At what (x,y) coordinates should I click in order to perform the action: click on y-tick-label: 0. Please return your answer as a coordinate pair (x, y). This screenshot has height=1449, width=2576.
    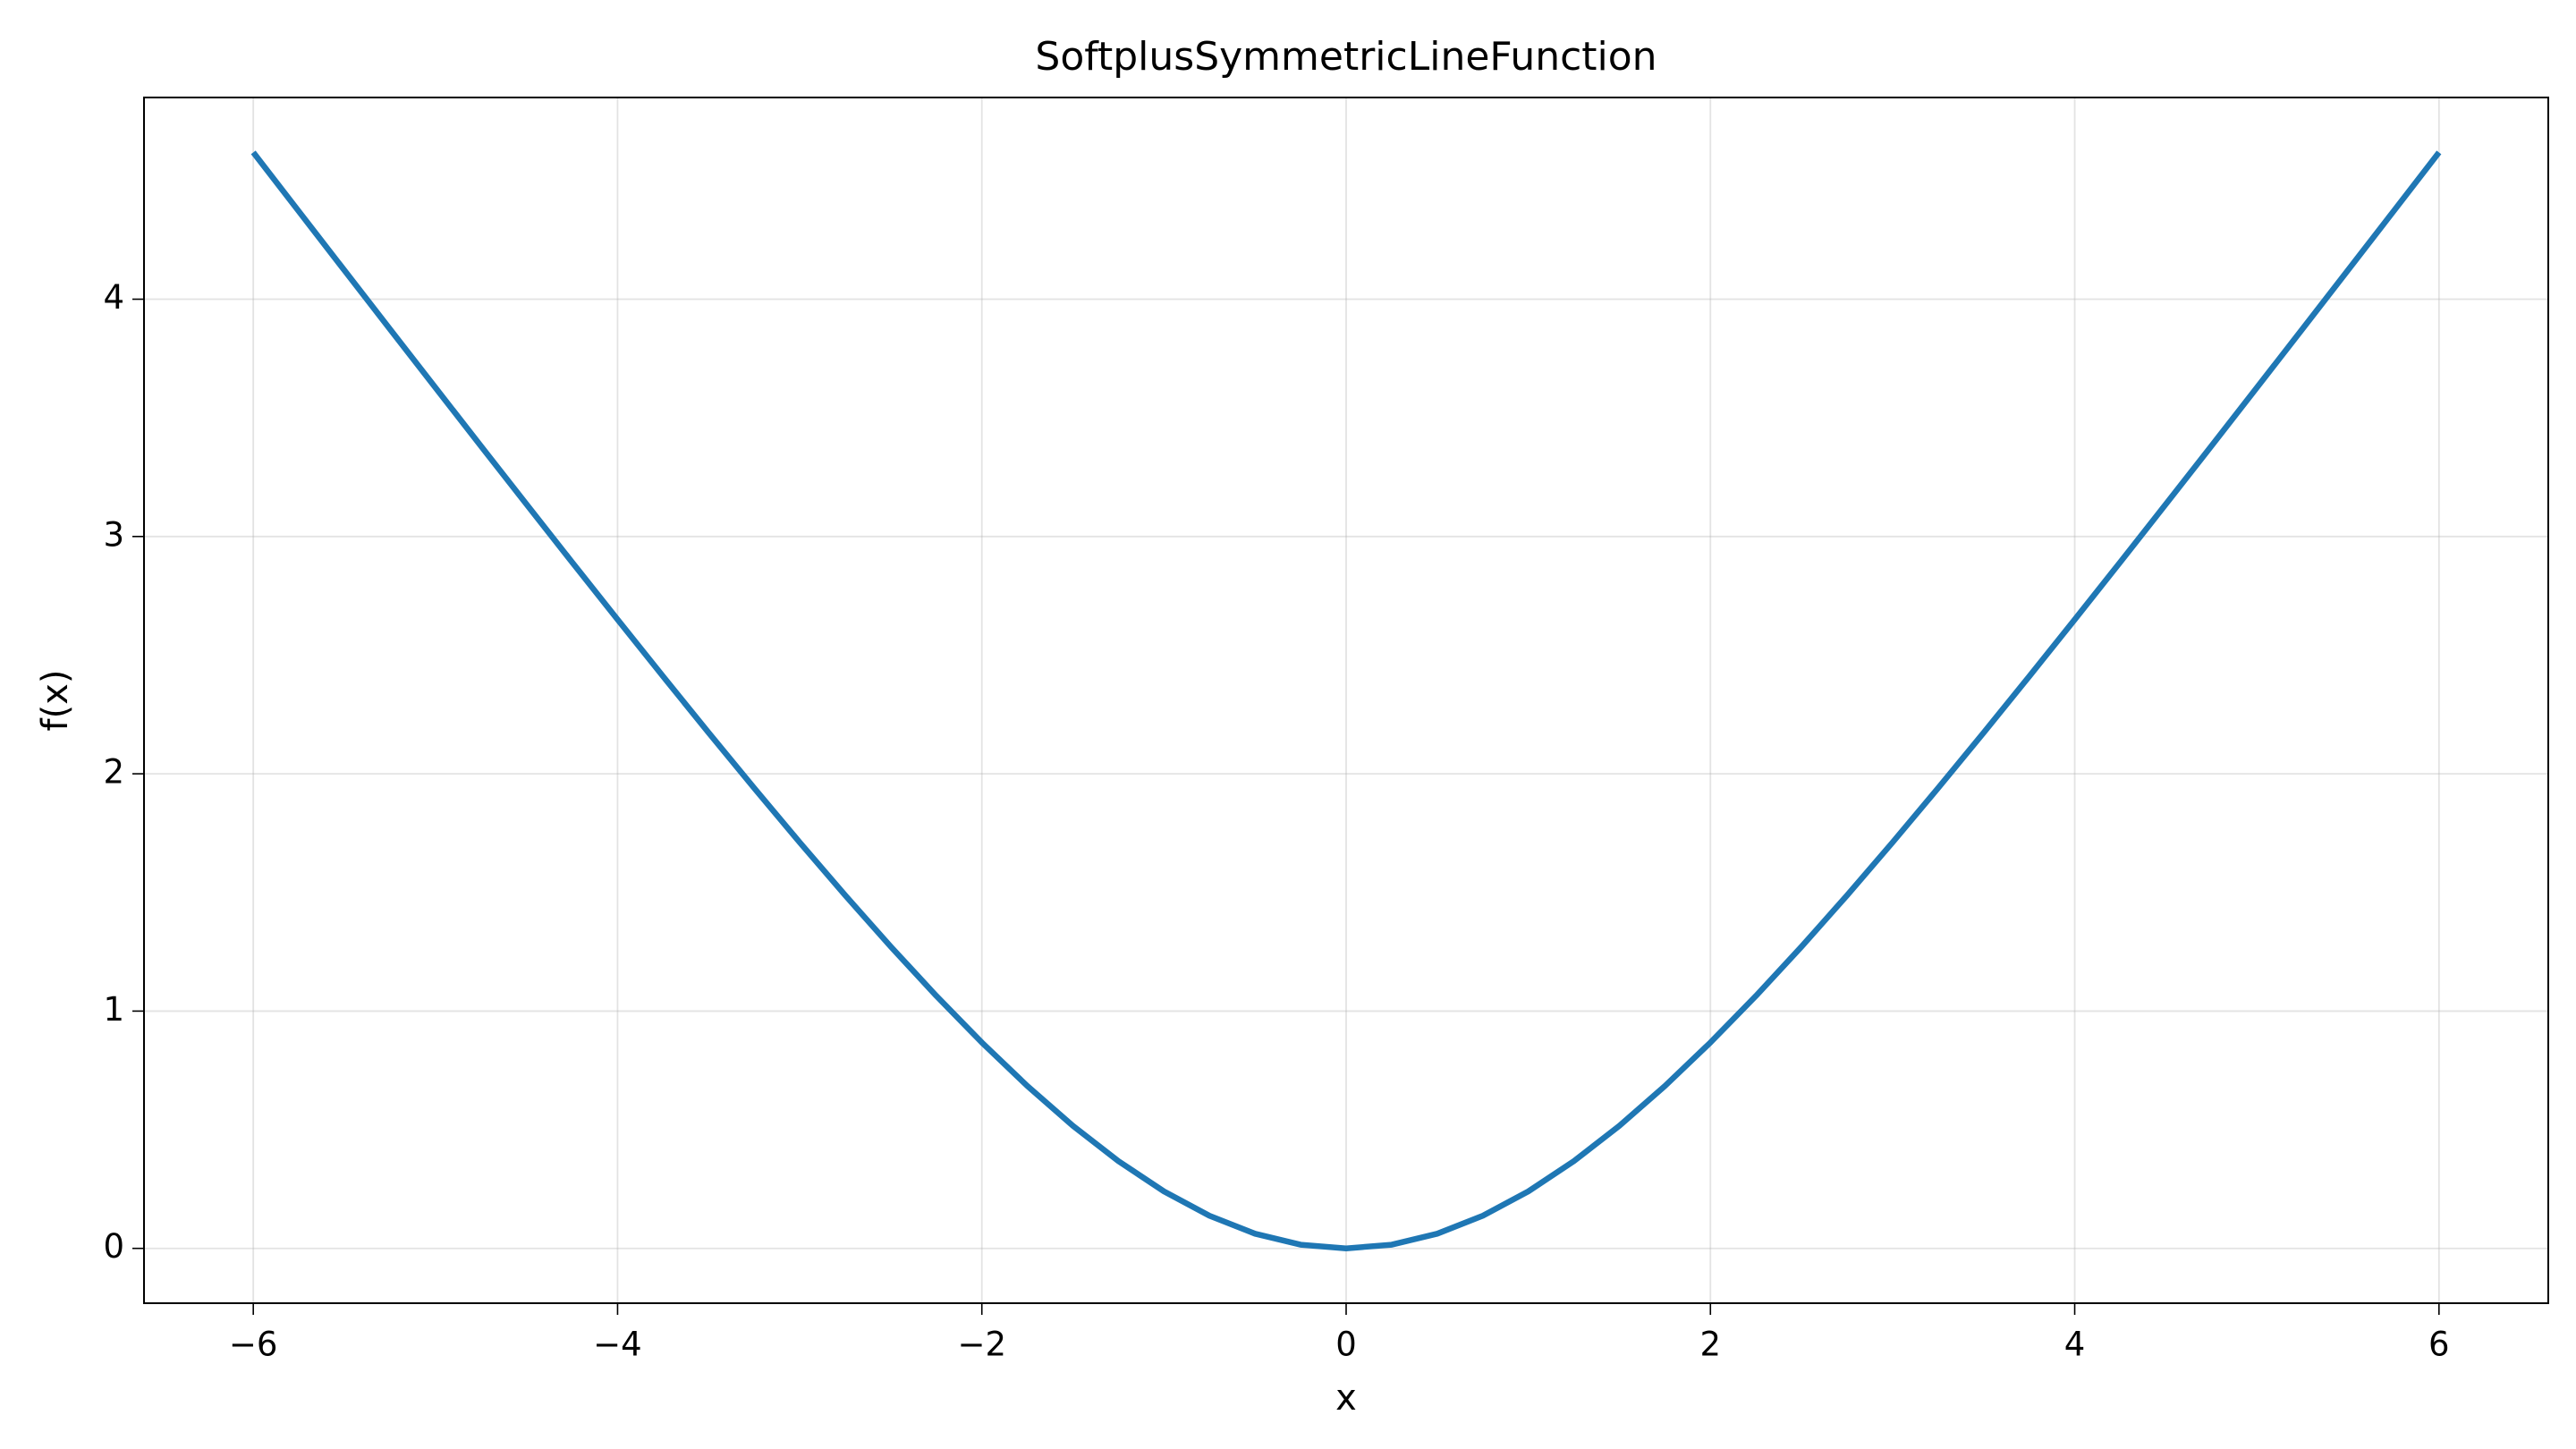
    Looking at the image, I should click on (113, 1246).